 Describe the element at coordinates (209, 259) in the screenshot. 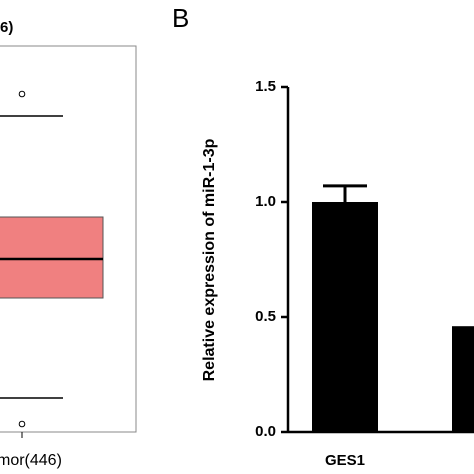

I see `y-axis-label: Relative expression of miR-1-3p` at that location.